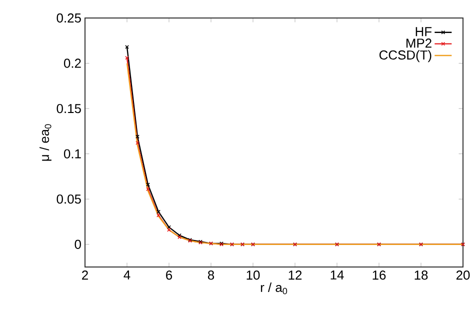 The height and width of the screenshot is (320, 474). Describe the element at coordinates (211, 275) in the screenshot. I see `x-tick-label: 8` at that location.